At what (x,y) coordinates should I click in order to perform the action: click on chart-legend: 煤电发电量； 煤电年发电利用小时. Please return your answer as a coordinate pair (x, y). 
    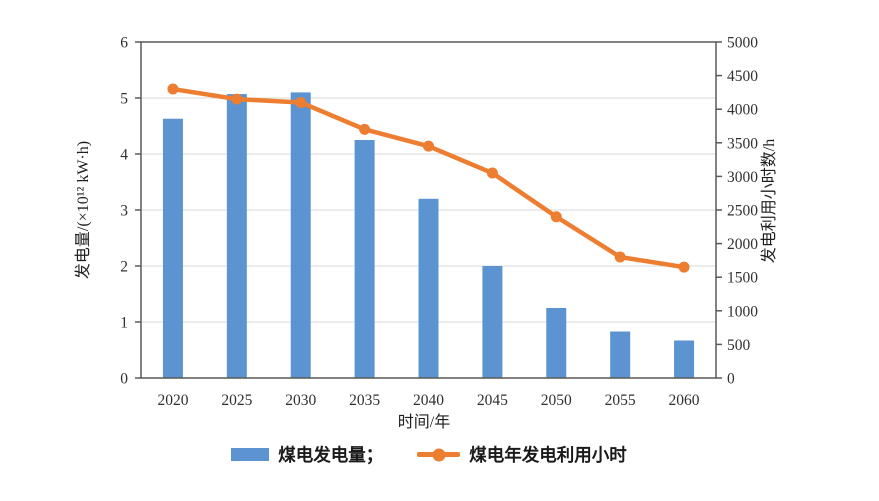
    Looking at the image, I should click on (429, 454).